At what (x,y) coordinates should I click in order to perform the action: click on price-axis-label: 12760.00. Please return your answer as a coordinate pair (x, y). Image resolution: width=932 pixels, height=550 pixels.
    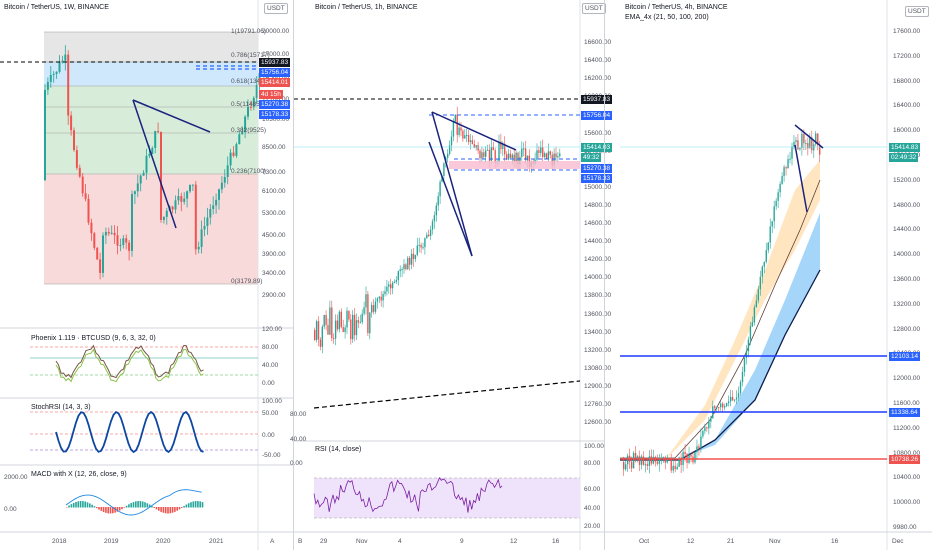
    Looking at the image, I should click on (598, 404).